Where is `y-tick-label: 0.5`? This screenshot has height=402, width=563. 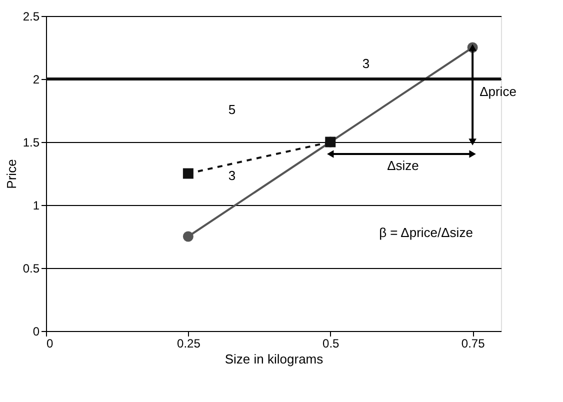
y-tick-label: 0.5 is located at coordinates (31, 269).